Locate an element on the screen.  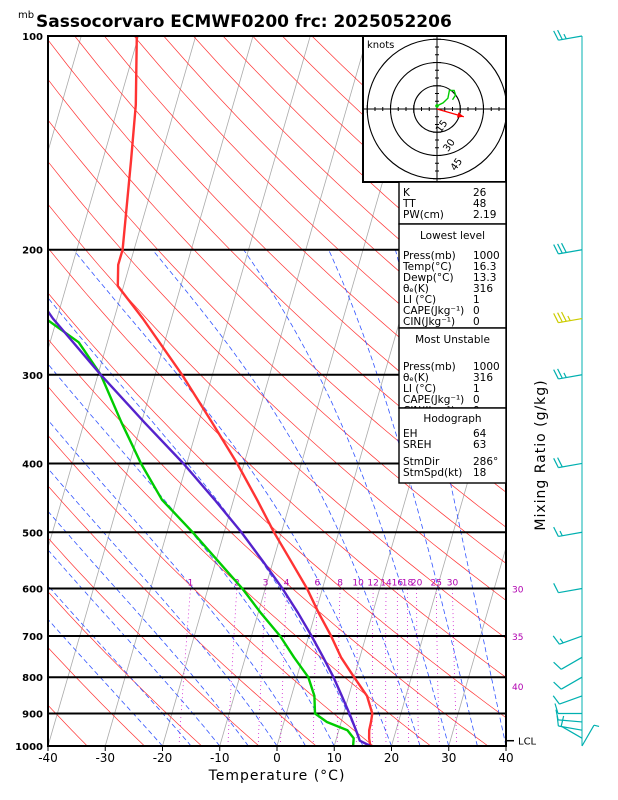
index-label: Dewp(°C) is located at coordinates (428, 278).